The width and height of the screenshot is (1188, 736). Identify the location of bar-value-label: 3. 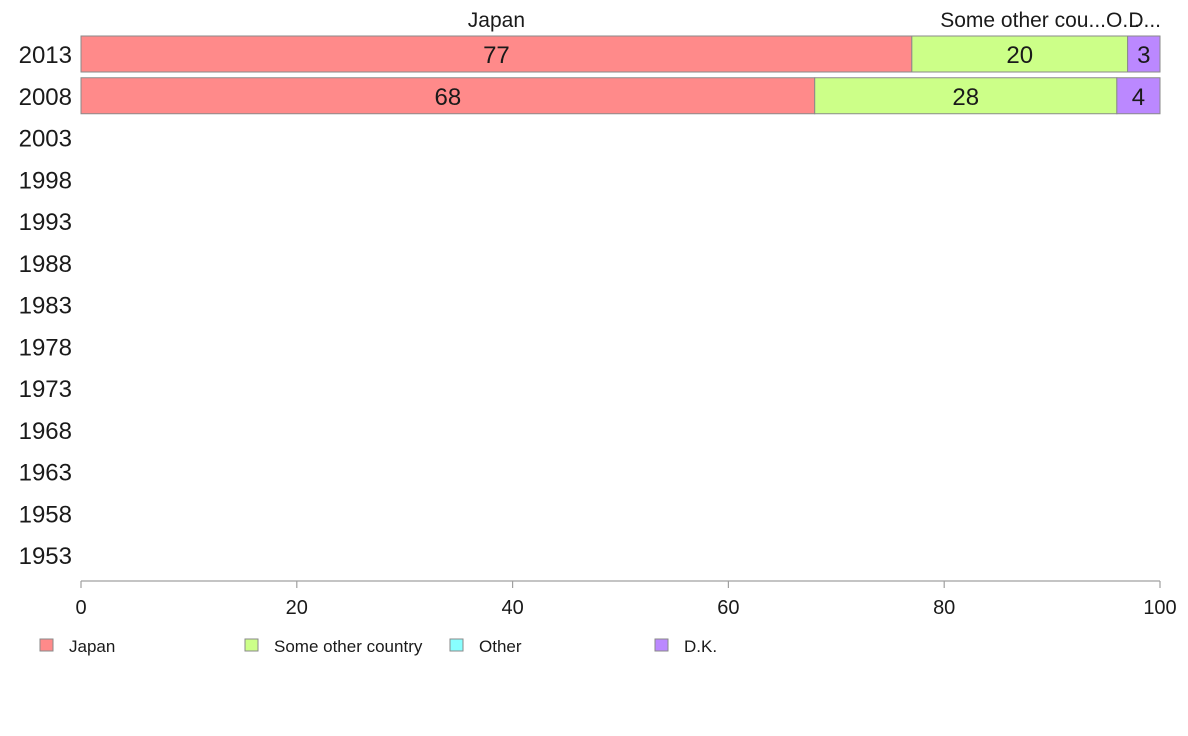
(1143, 55).